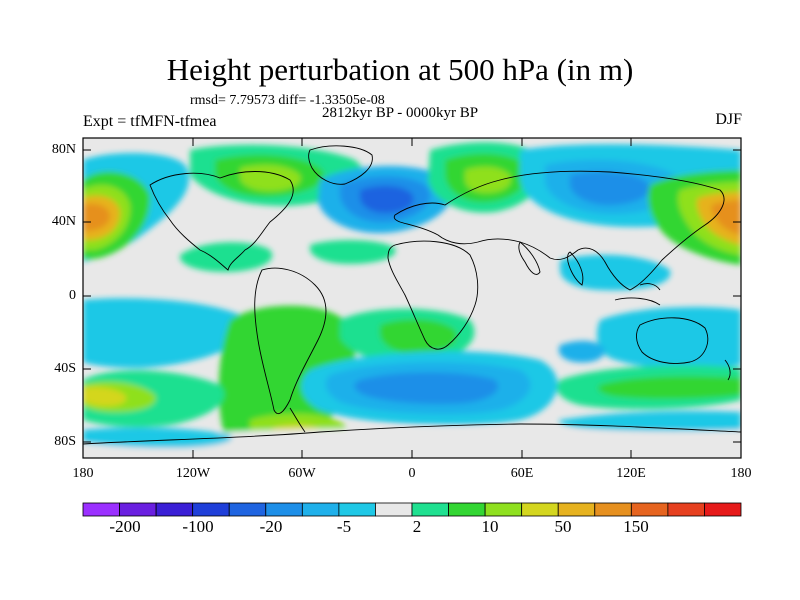  What do you see at coordinates (65, 441) in the screenshot?
I see `lat-label-80s: 80S` at bounding box center [65, 441].